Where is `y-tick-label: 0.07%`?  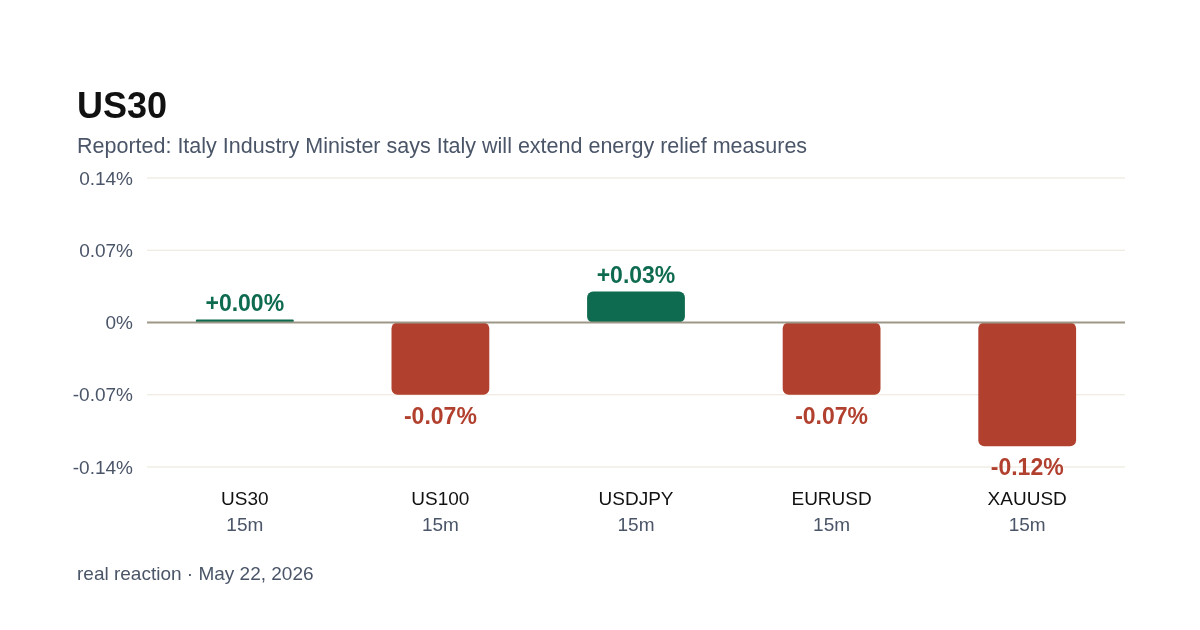
y-tick-label: 0.07% is located at coordinates (106, 250).